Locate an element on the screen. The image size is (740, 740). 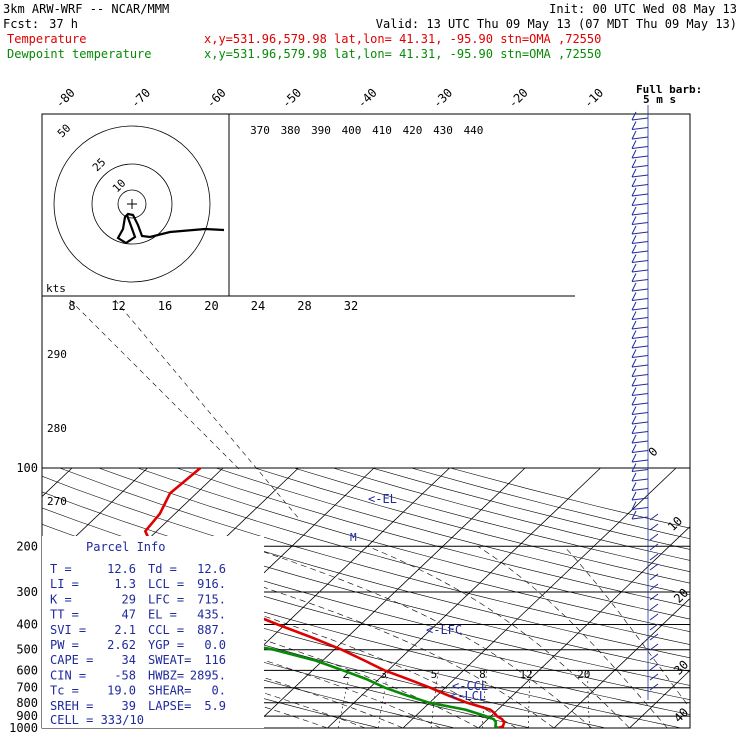
parcel-param-label: SWEAT= is located at coordinates (169, 660).